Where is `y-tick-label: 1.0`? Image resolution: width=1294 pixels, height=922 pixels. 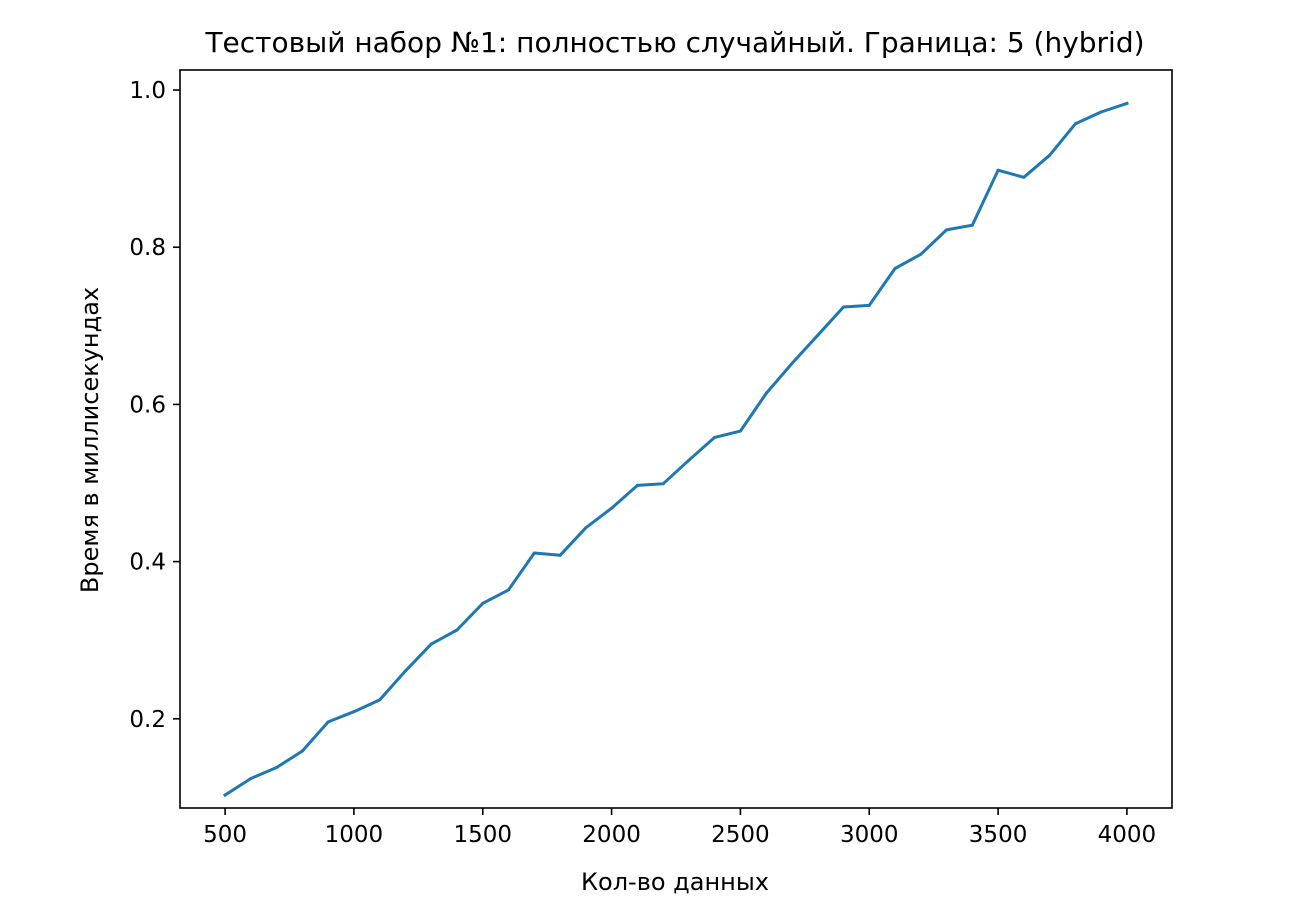 y-tick-label: 1.0 is located at coordinates (147, 91).